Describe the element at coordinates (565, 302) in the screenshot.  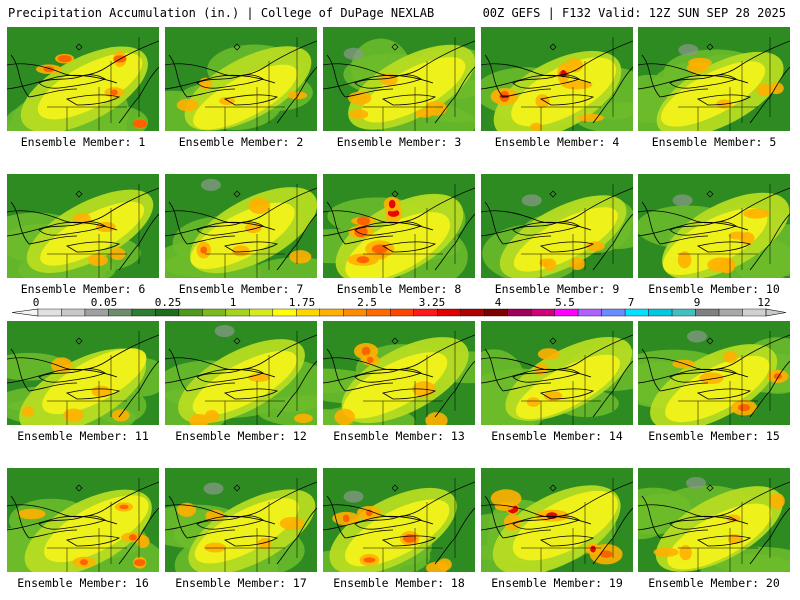
I see `colorbar-tick-label: 5.5` at that location.